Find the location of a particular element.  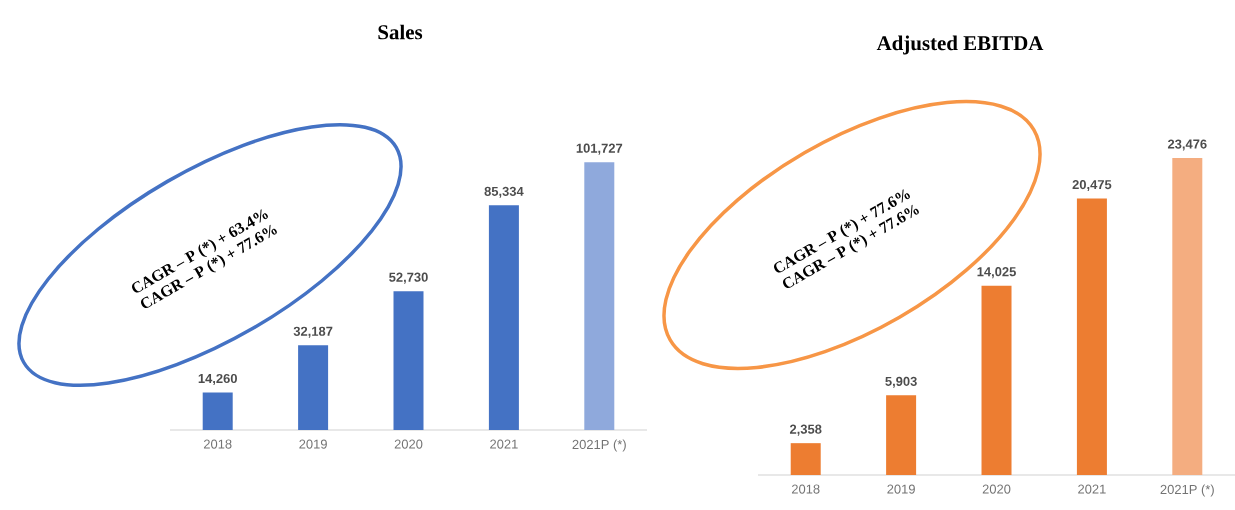

chart-title: Sales is located at coordinates (400, 32).